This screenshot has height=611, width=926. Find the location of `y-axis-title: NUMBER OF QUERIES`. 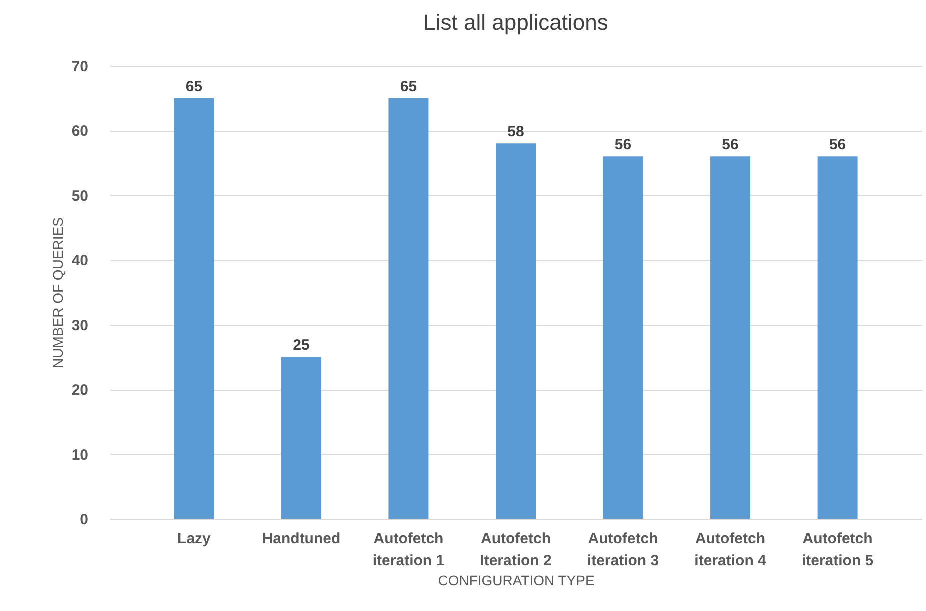

y-axis-title: NUMBER OF QUERIES is located at coordinates (58, 293).